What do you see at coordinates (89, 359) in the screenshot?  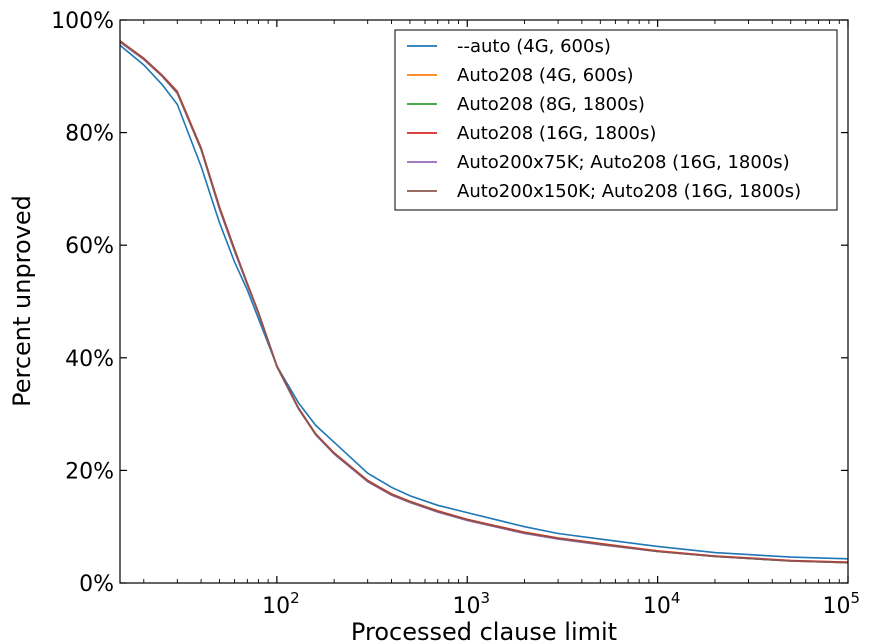 I see `y-tick-label: 40%` at bounding box center [89, 359].